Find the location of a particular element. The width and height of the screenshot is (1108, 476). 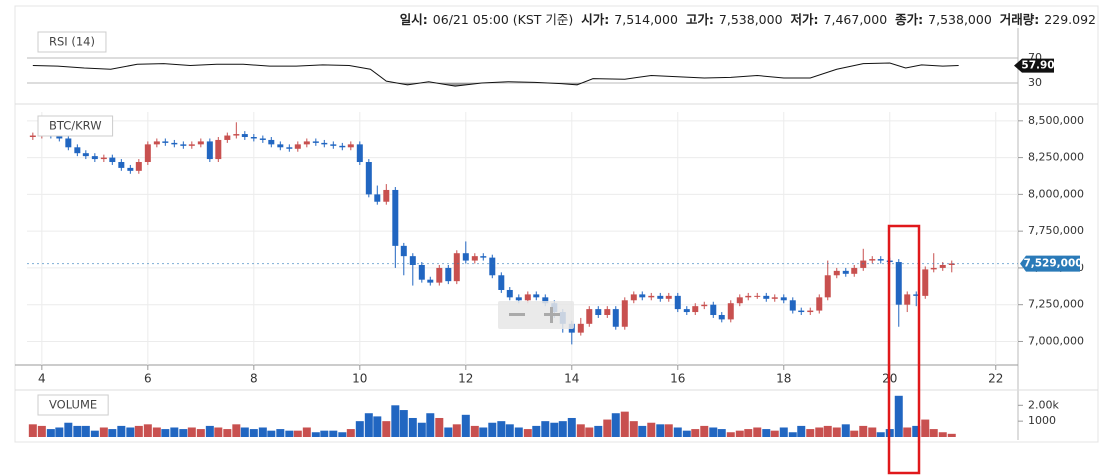

x-tick-label: 12 is located at coordinates (465, 379).